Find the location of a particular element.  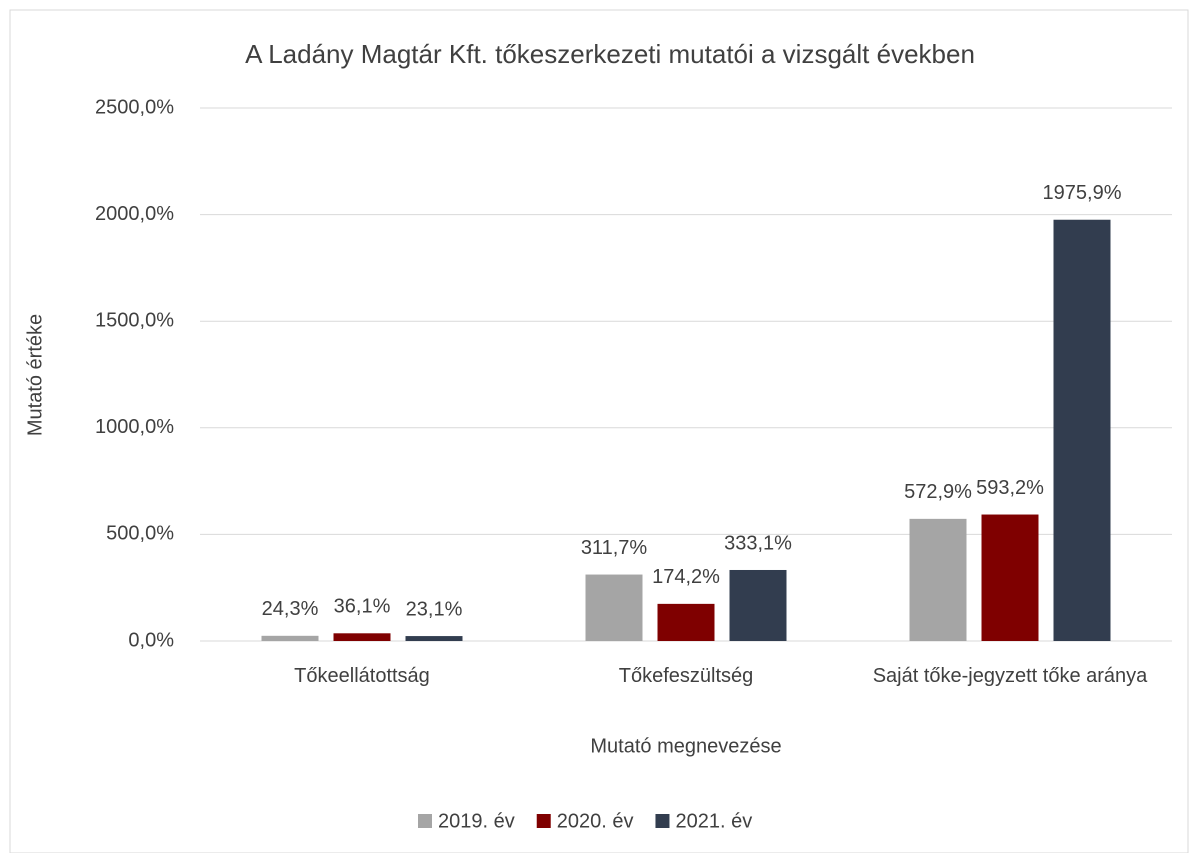

x-tick-label: Tőkeellátottság is located at coordinates (362, 676).